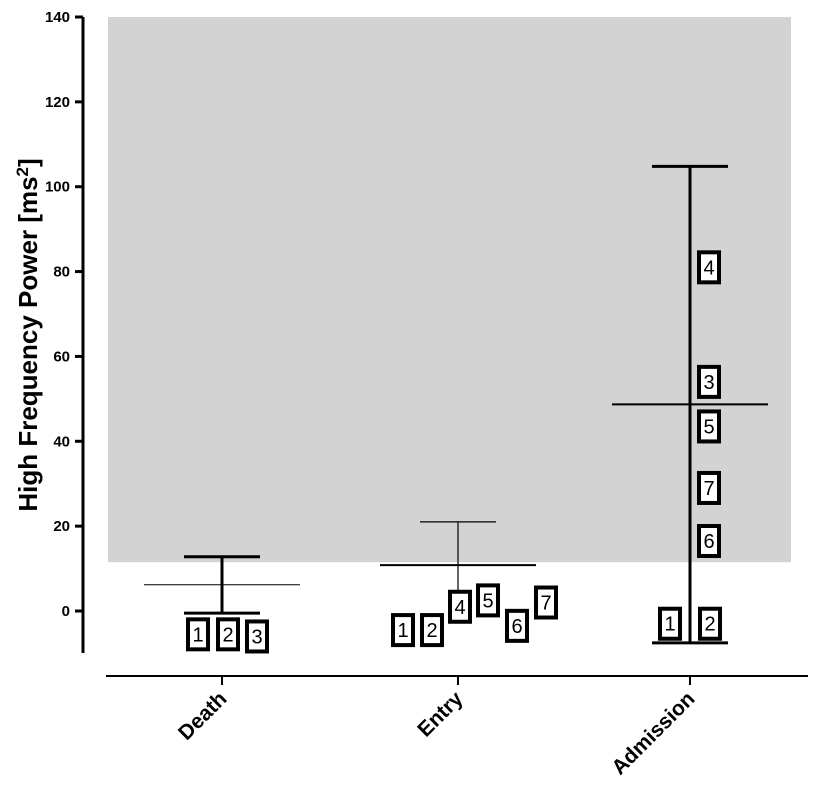  What do you see at coordinates (440, 714) in the screenshot?
I see `x-tick-label: Entry` at bounding box center [440, 714].